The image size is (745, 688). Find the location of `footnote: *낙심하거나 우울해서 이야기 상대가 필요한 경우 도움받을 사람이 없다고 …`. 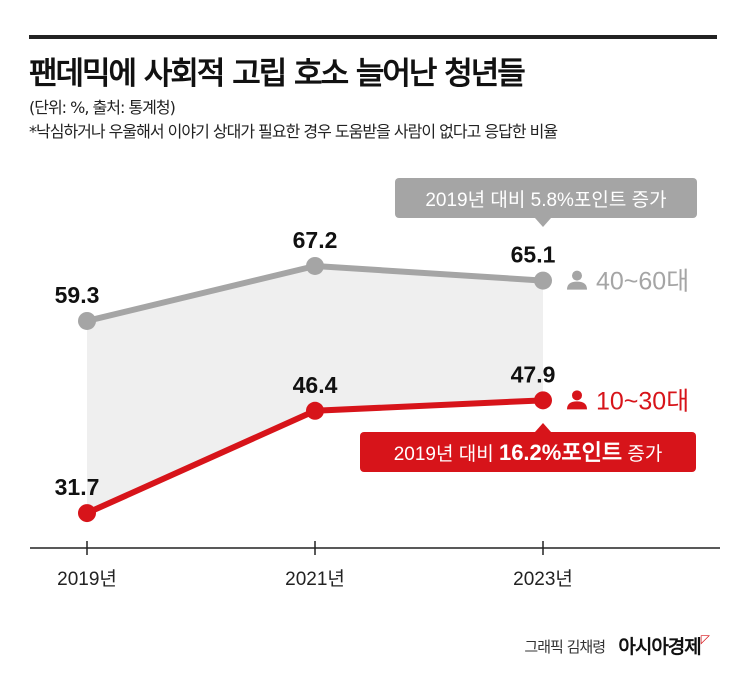

footnote: *낙심하거나 우울해서 이야기 상대가 필요한 경우 도움받을 사람이 없다고 … is located at coordinates (293, 131).